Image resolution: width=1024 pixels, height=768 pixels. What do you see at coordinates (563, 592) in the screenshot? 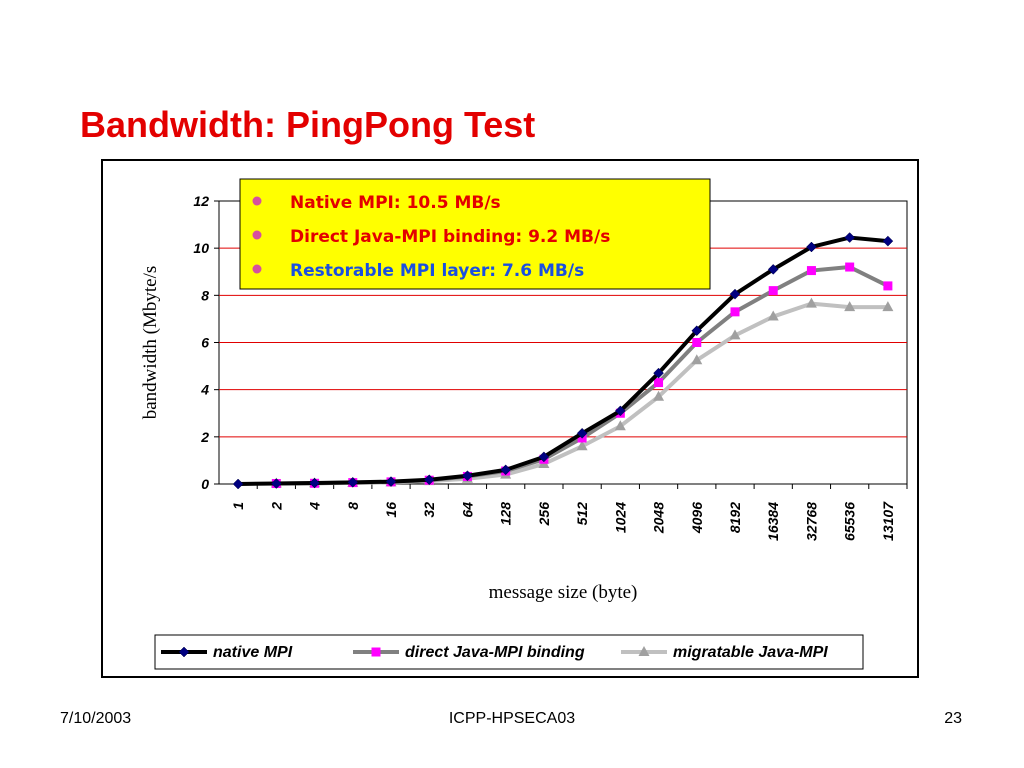
I see `x-axis-title: message size (byte)` at bounding box center [563, 592].